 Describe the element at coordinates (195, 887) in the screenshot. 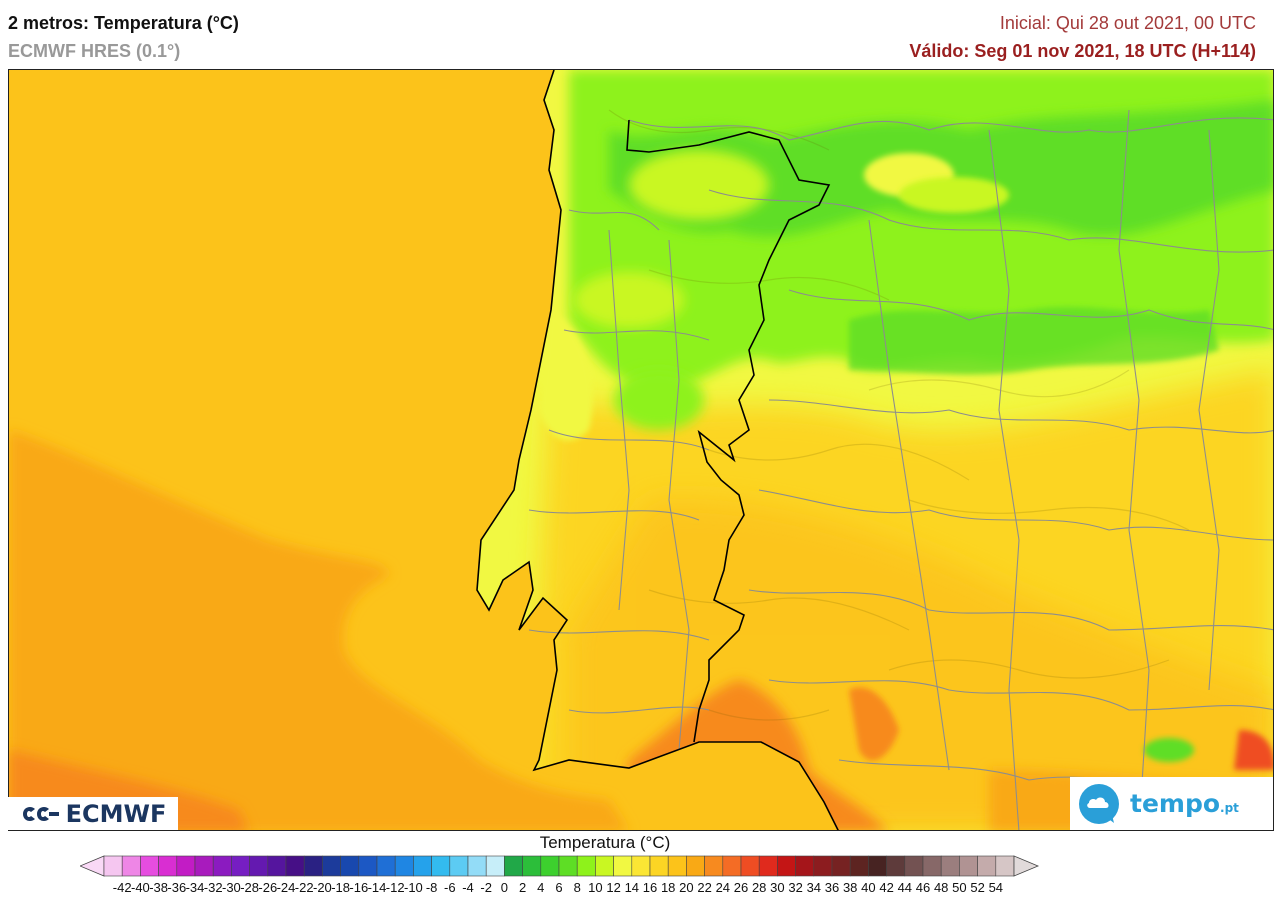

I see `legend-tick: -34` at that location.